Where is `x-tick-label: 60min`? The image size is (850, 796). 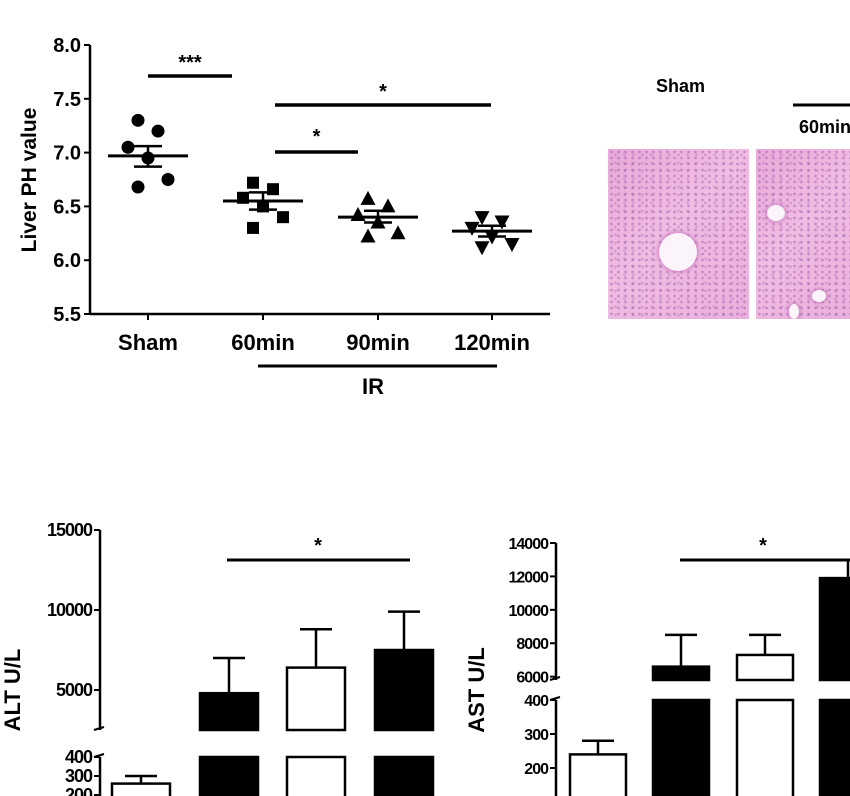 x-tick-label: 60min is located at coordinates (263, 342).